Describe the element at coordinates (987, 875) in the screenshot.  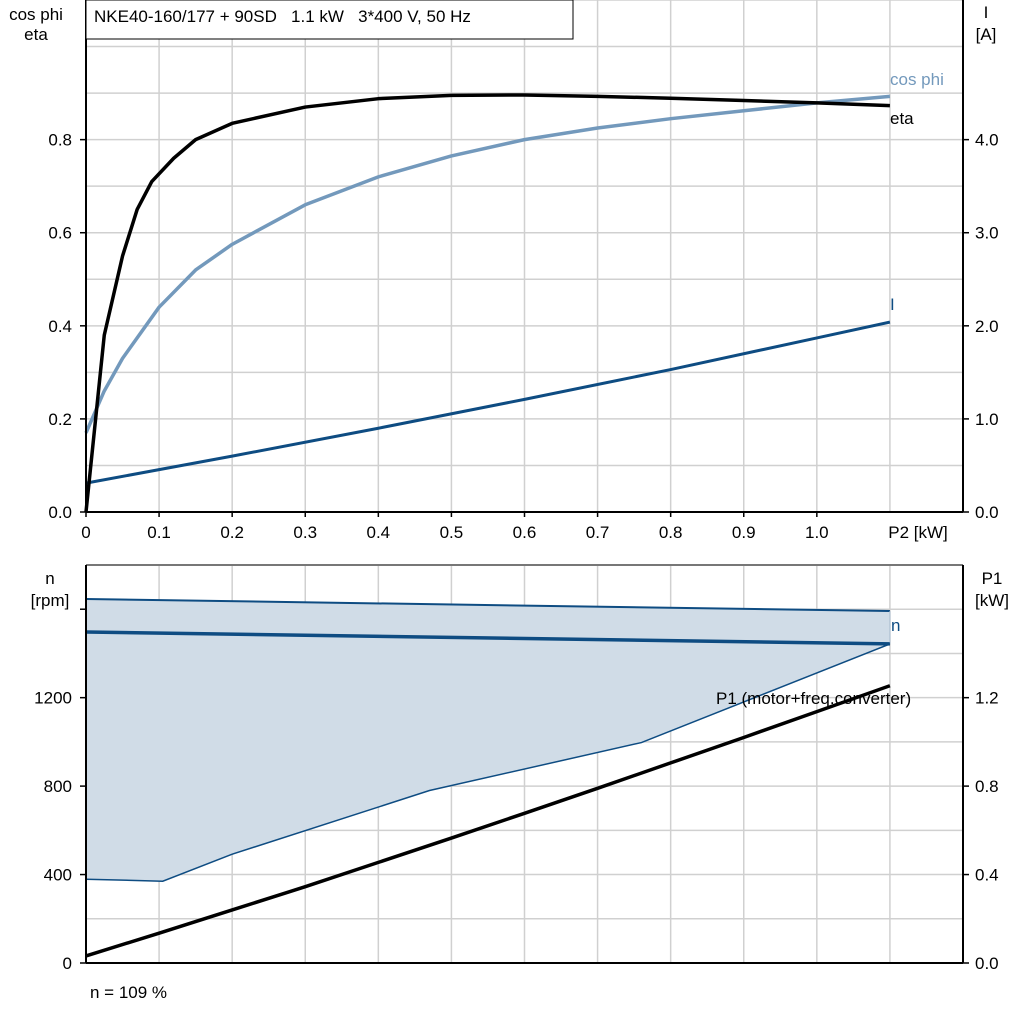
I see `p1-tick-label: 0.4` at that location.